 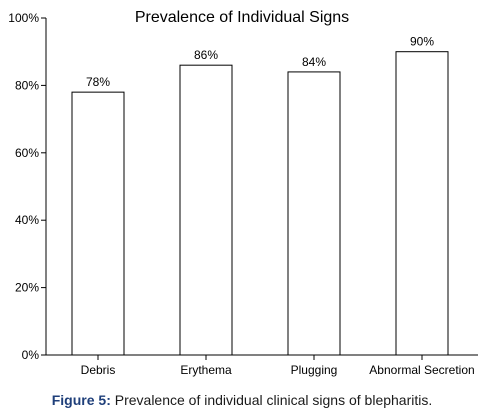 I want to click on bar-value-label: 78%, so click(x=98, y=82).